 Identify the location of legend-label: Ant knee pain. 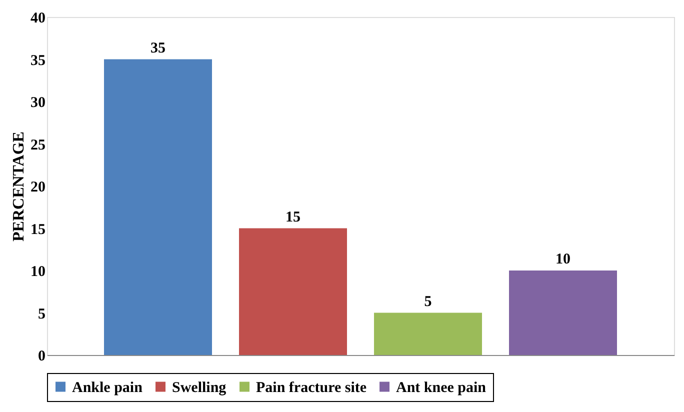
(441, 388).